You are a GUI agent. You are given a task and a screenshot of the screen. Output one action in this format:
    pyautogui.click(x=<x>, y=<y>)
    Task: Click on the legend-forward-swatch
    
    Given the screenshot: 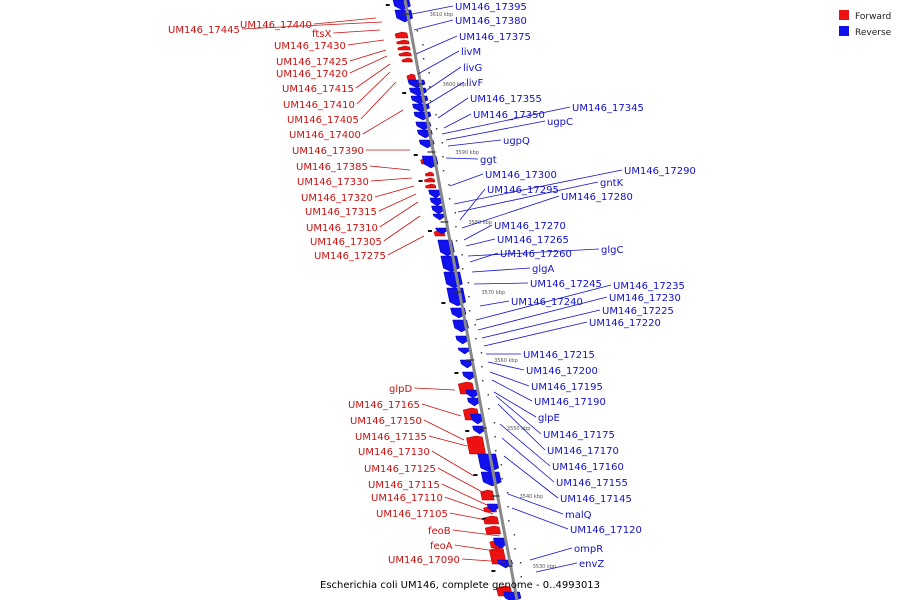 What is the action you would take?
    pyautogui.click(x=844, y=15)
    